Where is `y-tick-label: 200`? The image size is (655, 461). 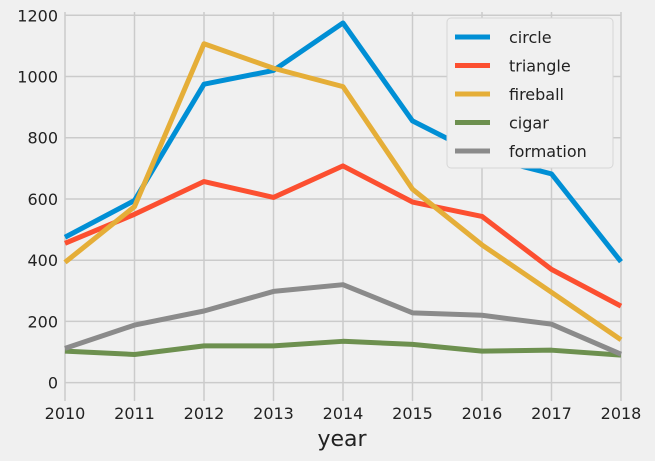 y-tick-label: 200 is located at coordinates (42, 321).